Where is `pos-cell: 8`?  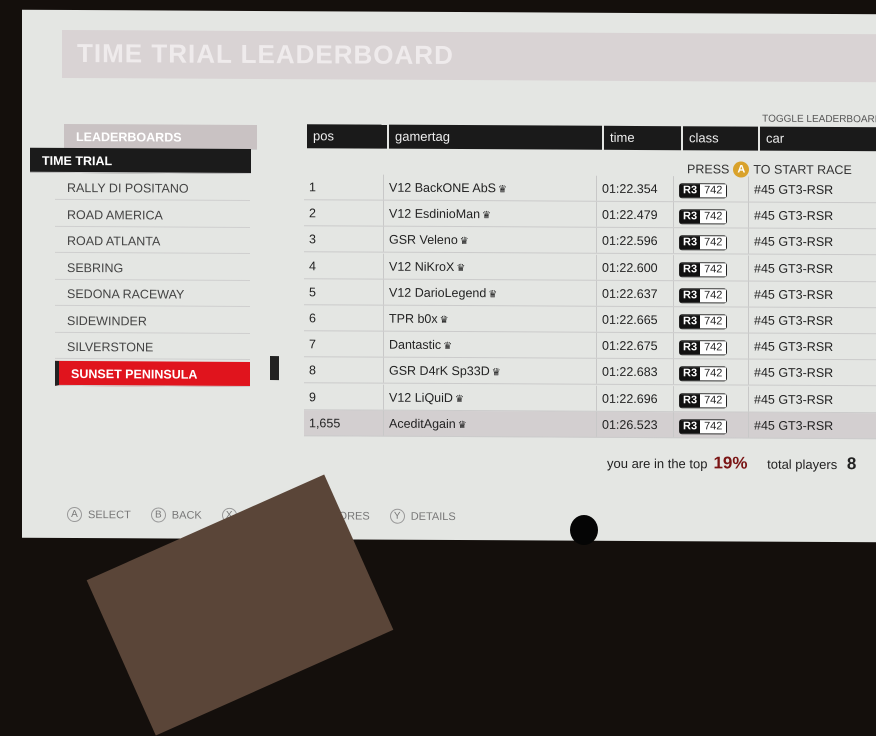
pos-cell: 8 is located at coordinates (344, 370).